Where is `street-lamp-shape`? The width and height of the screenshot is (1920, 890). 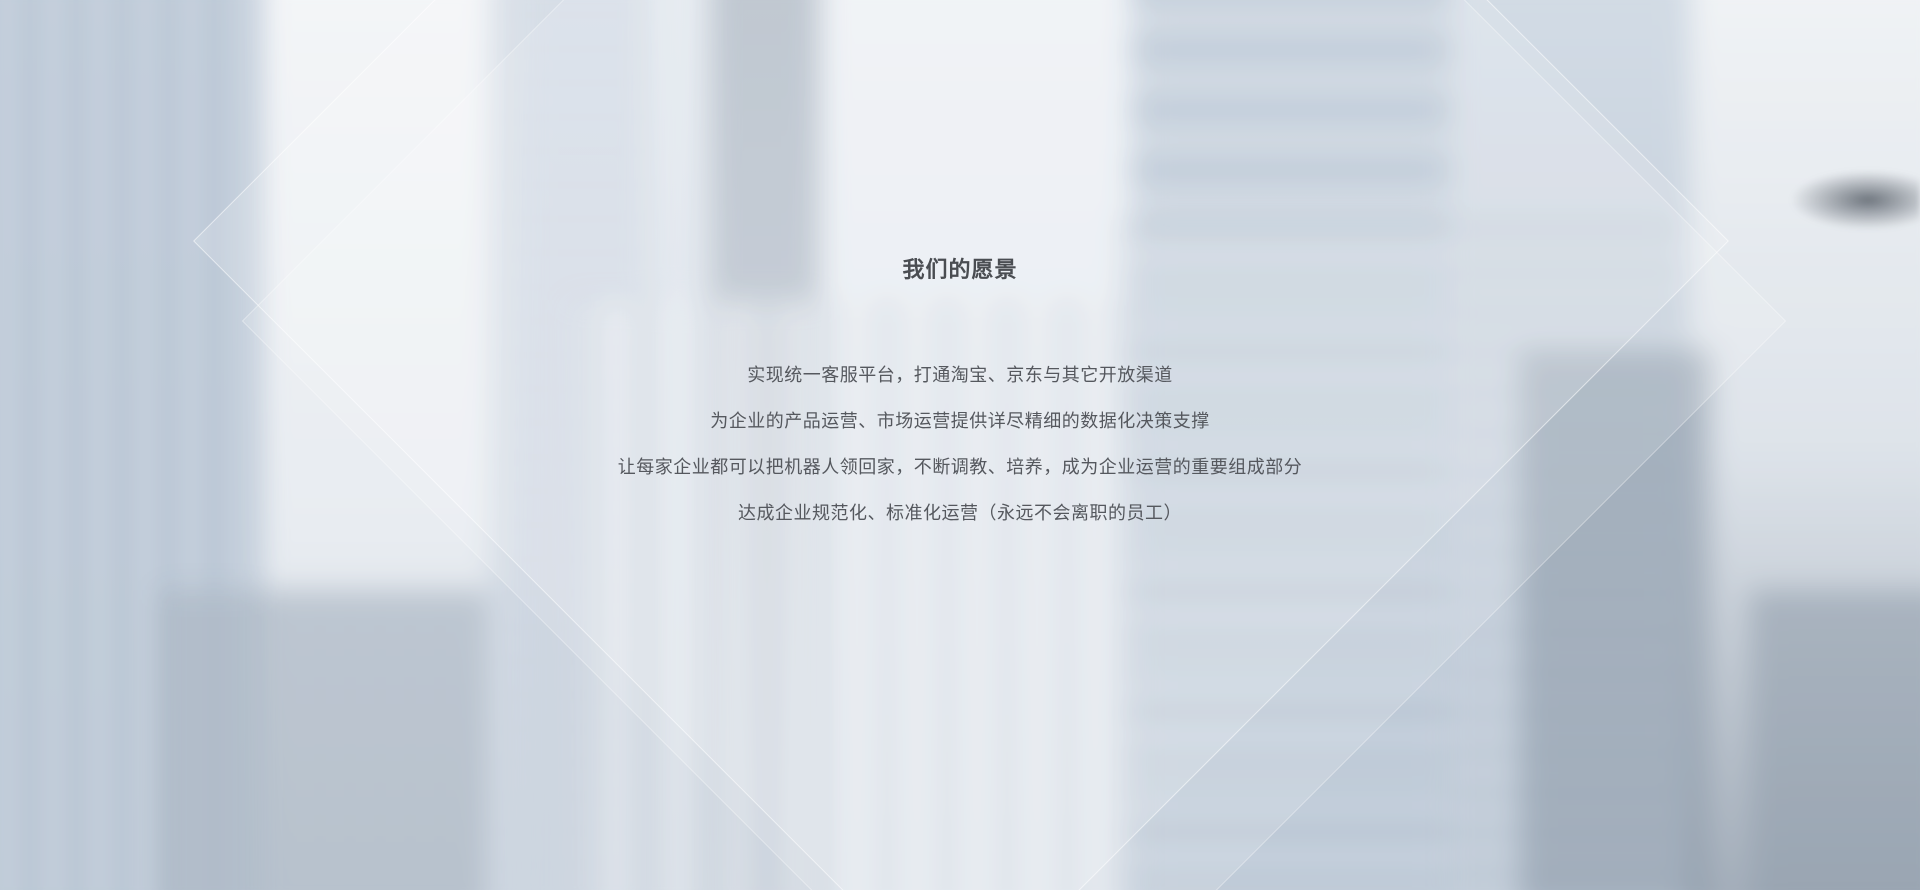 street-lamp-shape is located at coordinates (1855, 200).